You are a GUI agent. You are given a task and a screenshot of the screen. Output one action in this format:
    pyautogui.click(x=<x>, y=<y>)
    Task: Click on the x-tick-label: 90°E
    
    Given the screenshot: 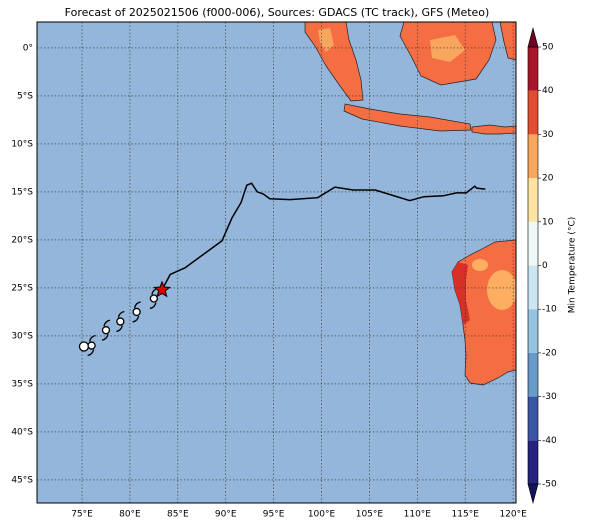 What is the action you would take?
    pyautogui.click(x=226, y=515)
    